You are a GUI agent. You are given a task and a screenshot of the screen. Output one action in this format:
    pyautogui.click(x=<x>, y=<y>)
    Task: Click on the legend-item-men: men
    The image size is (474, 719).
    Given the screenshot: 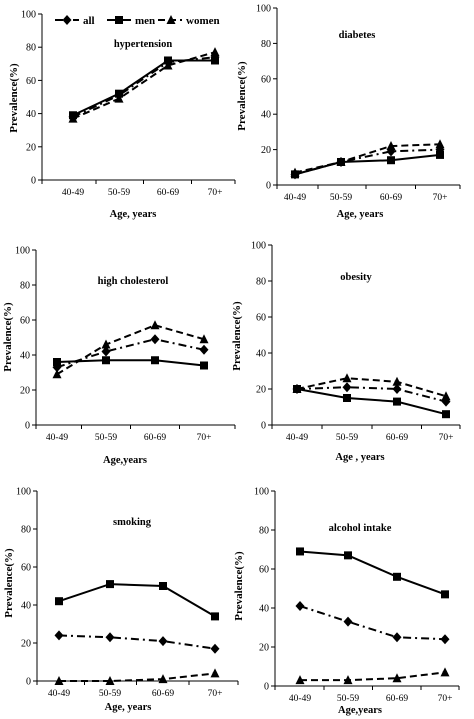 What is the action you would take?
    pyautogui.click(x=131, y=21)
    